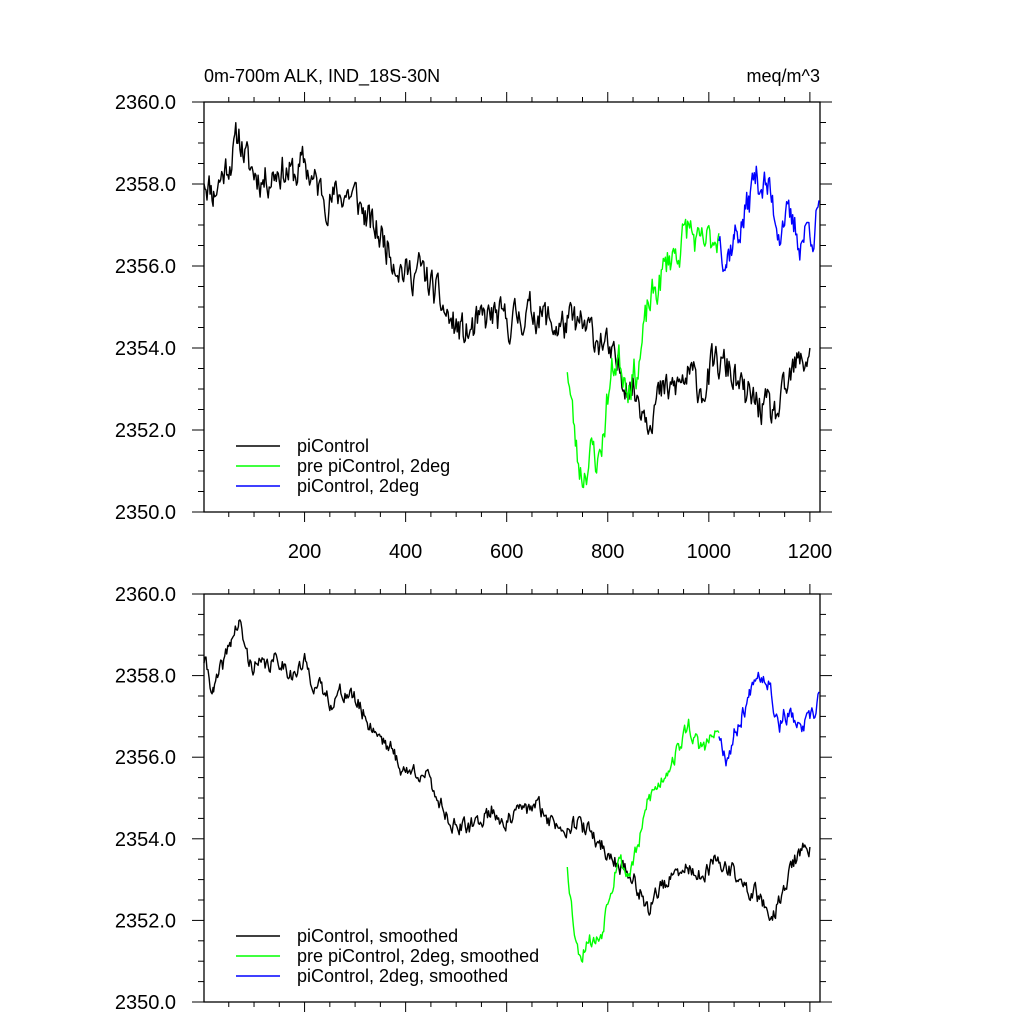 The image size is (1024, 1024). Describe the element at coordinates (506, 552) in the screenshot. I see `x-tick-label: 600` at that location.